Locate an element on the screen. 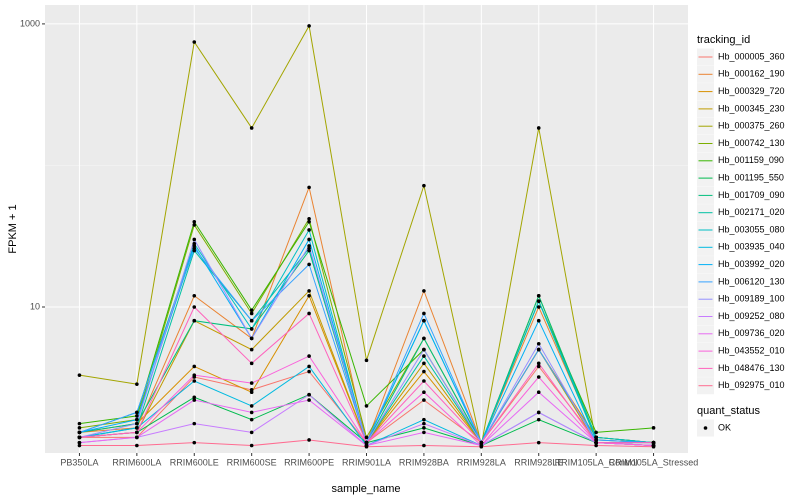 Image resolution: width=800 pixels, height=500 pixels. x-tick-label: RRIM928BA is located at coordinates (424, 462).